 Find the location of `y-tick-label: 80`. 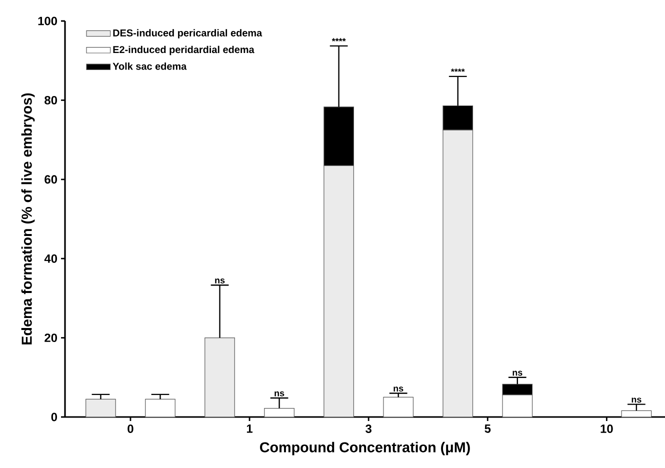

y-tick-label: 80 is located at coordinates (50, 100).